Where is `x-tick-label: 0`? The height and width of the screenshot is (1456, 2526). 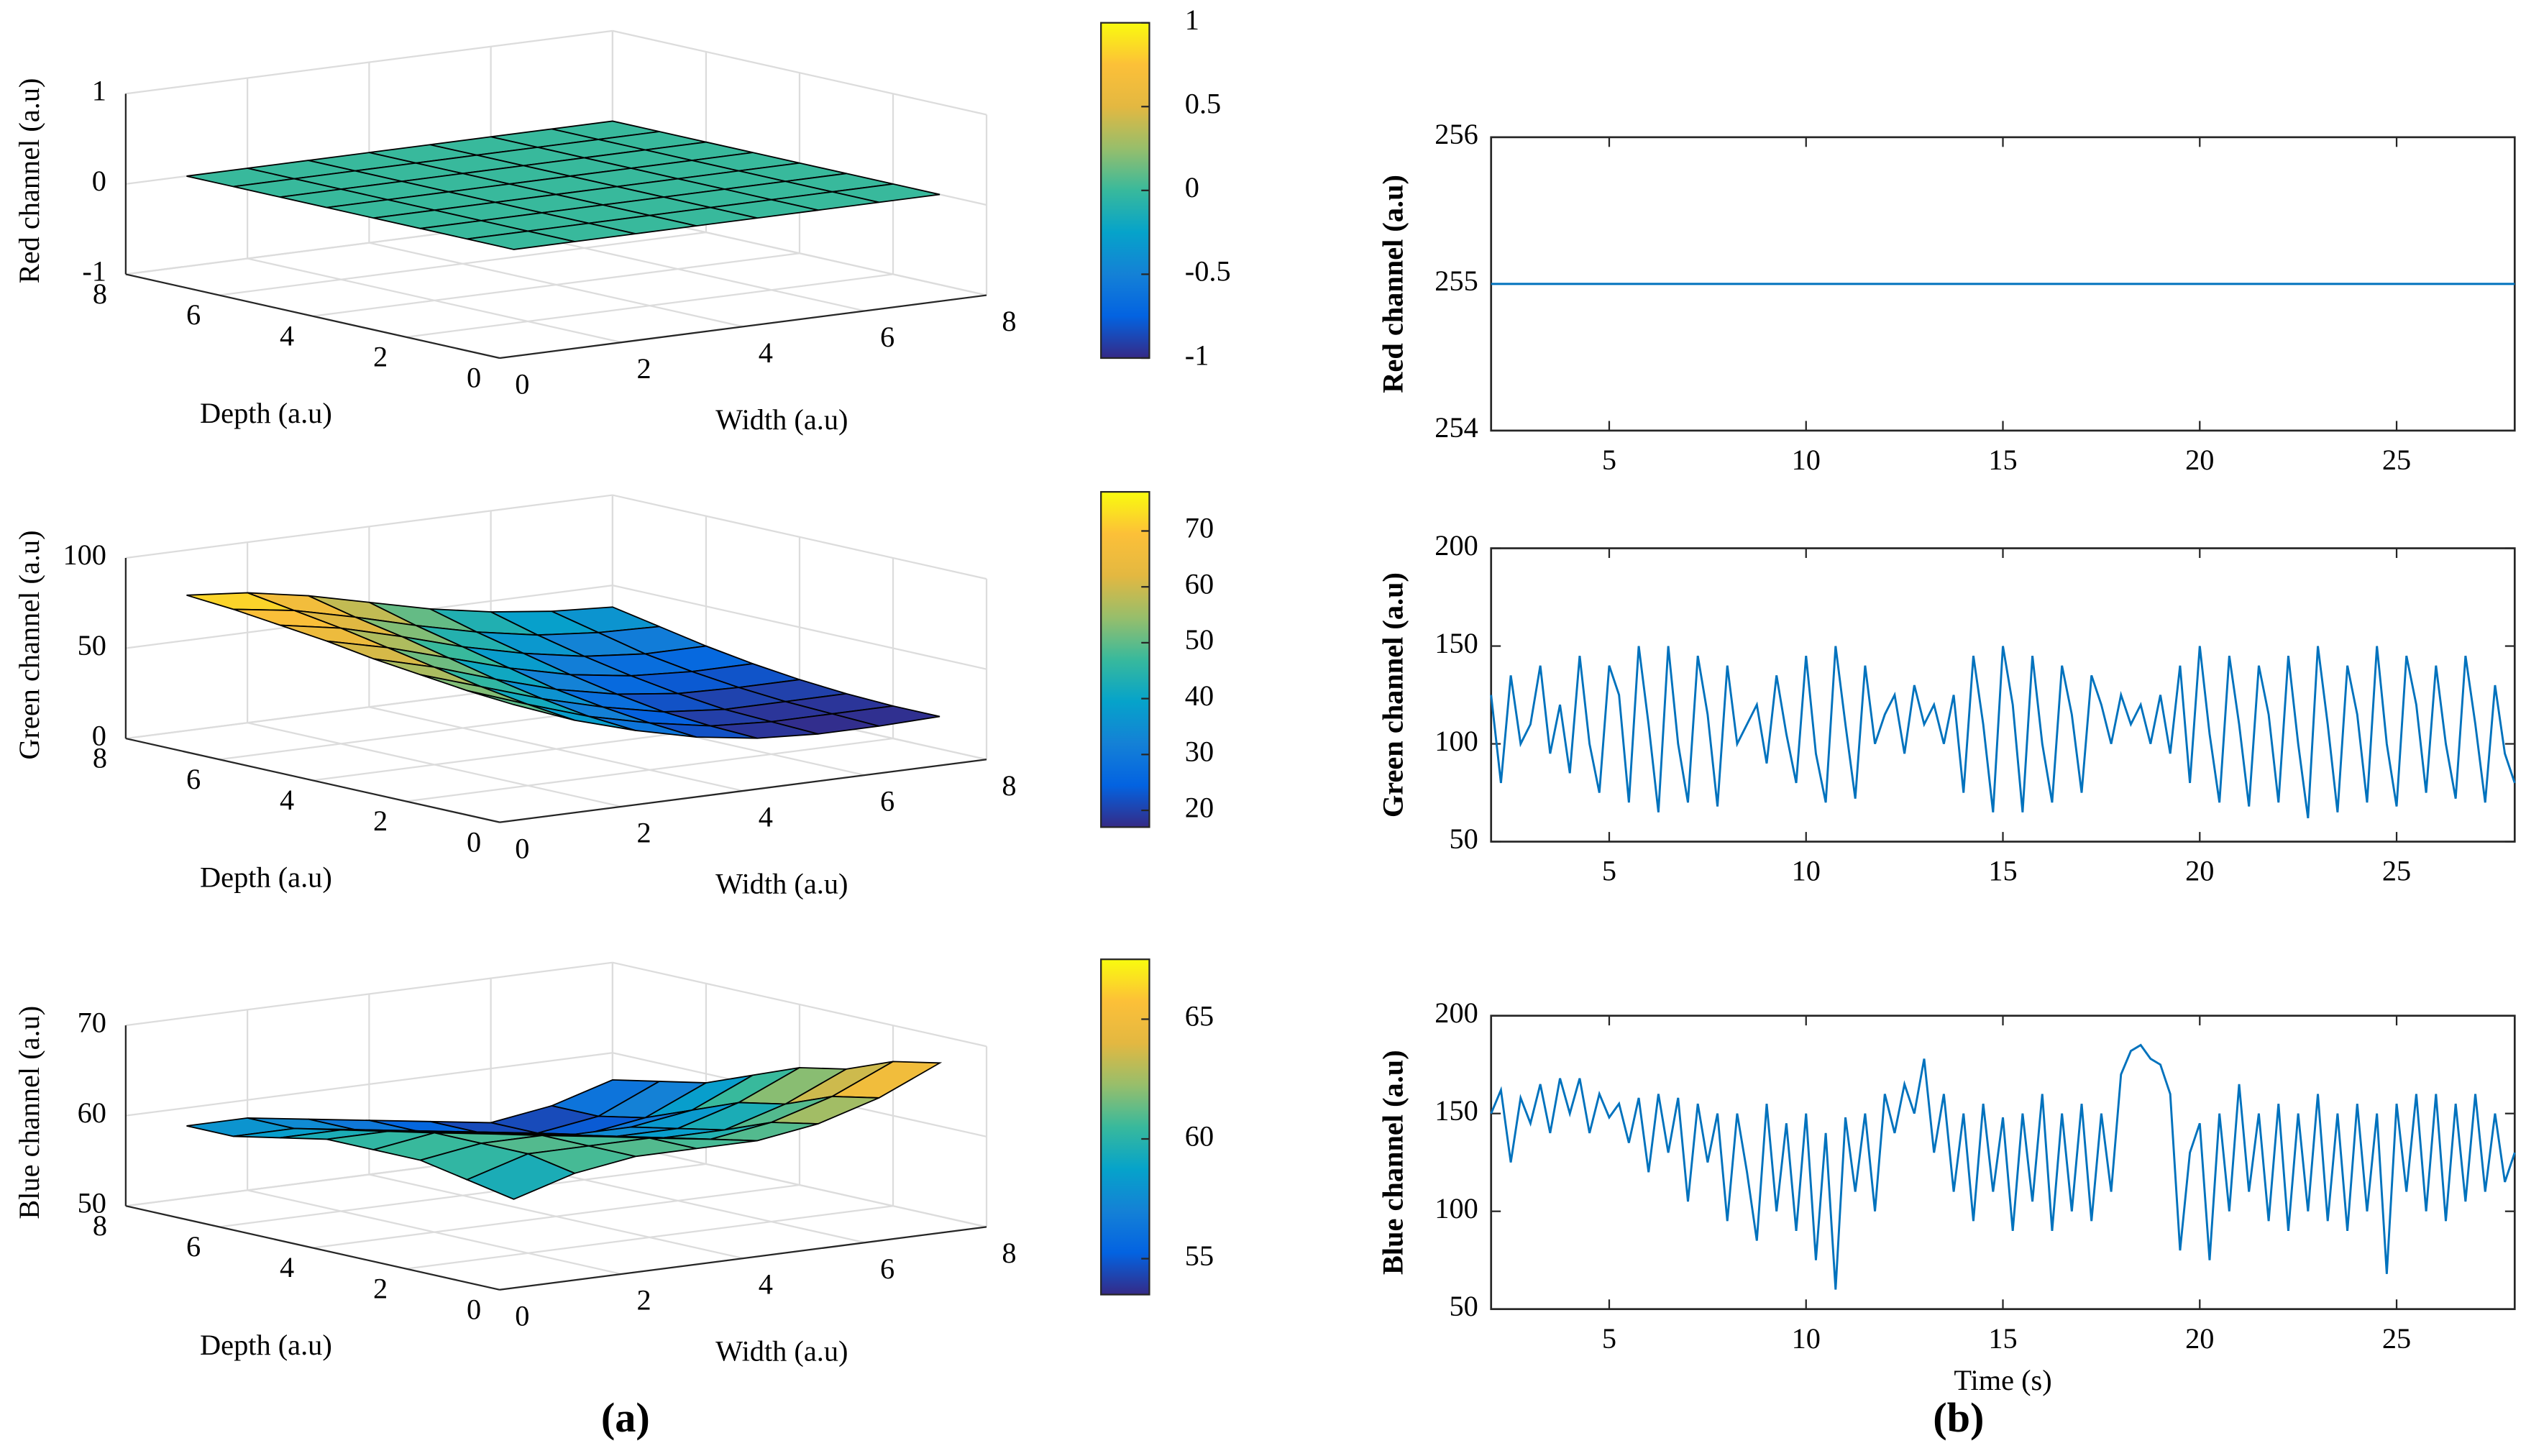 x-tick-label: 0 is located at coordinates (522, 1315).